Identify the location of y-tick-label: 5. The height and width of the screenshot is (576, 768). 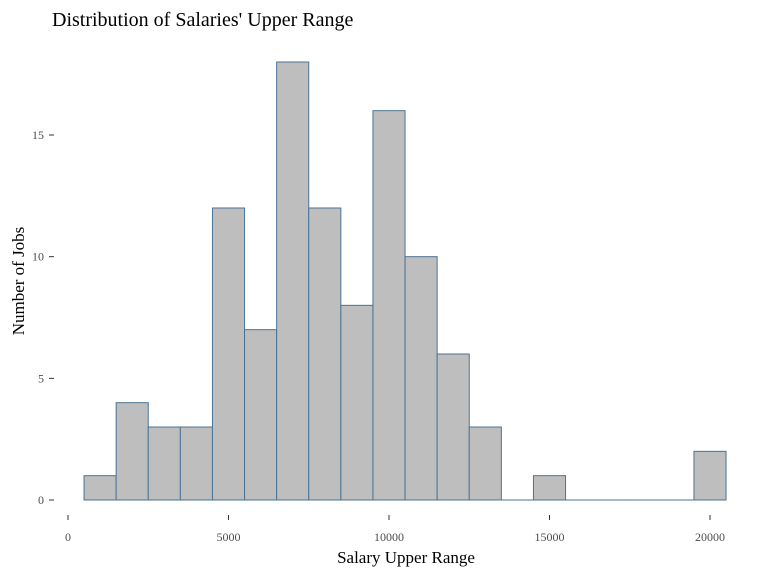
(41, 378).